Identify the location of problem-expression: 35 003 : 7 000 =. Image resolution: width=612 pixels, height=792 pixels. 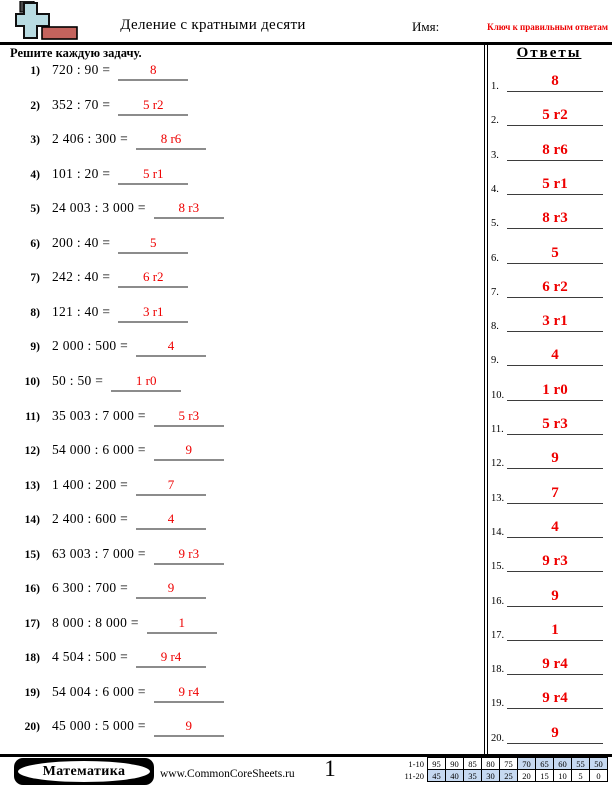
(99, 415).